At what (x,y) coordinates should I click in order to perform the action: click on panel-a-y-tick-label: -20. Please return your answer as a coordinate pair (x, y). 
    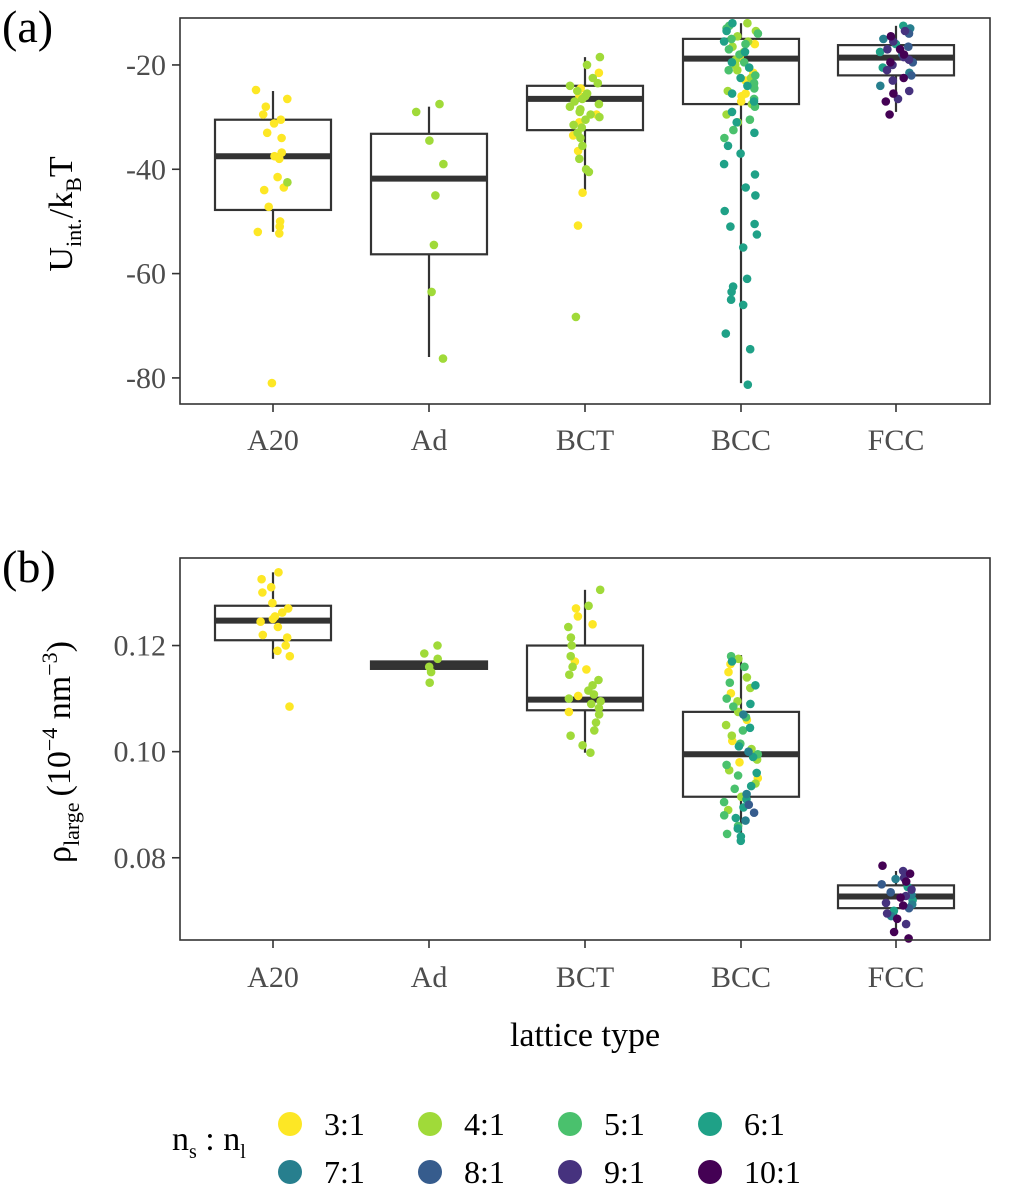
    Looking at the image, I should click on (146, 65).